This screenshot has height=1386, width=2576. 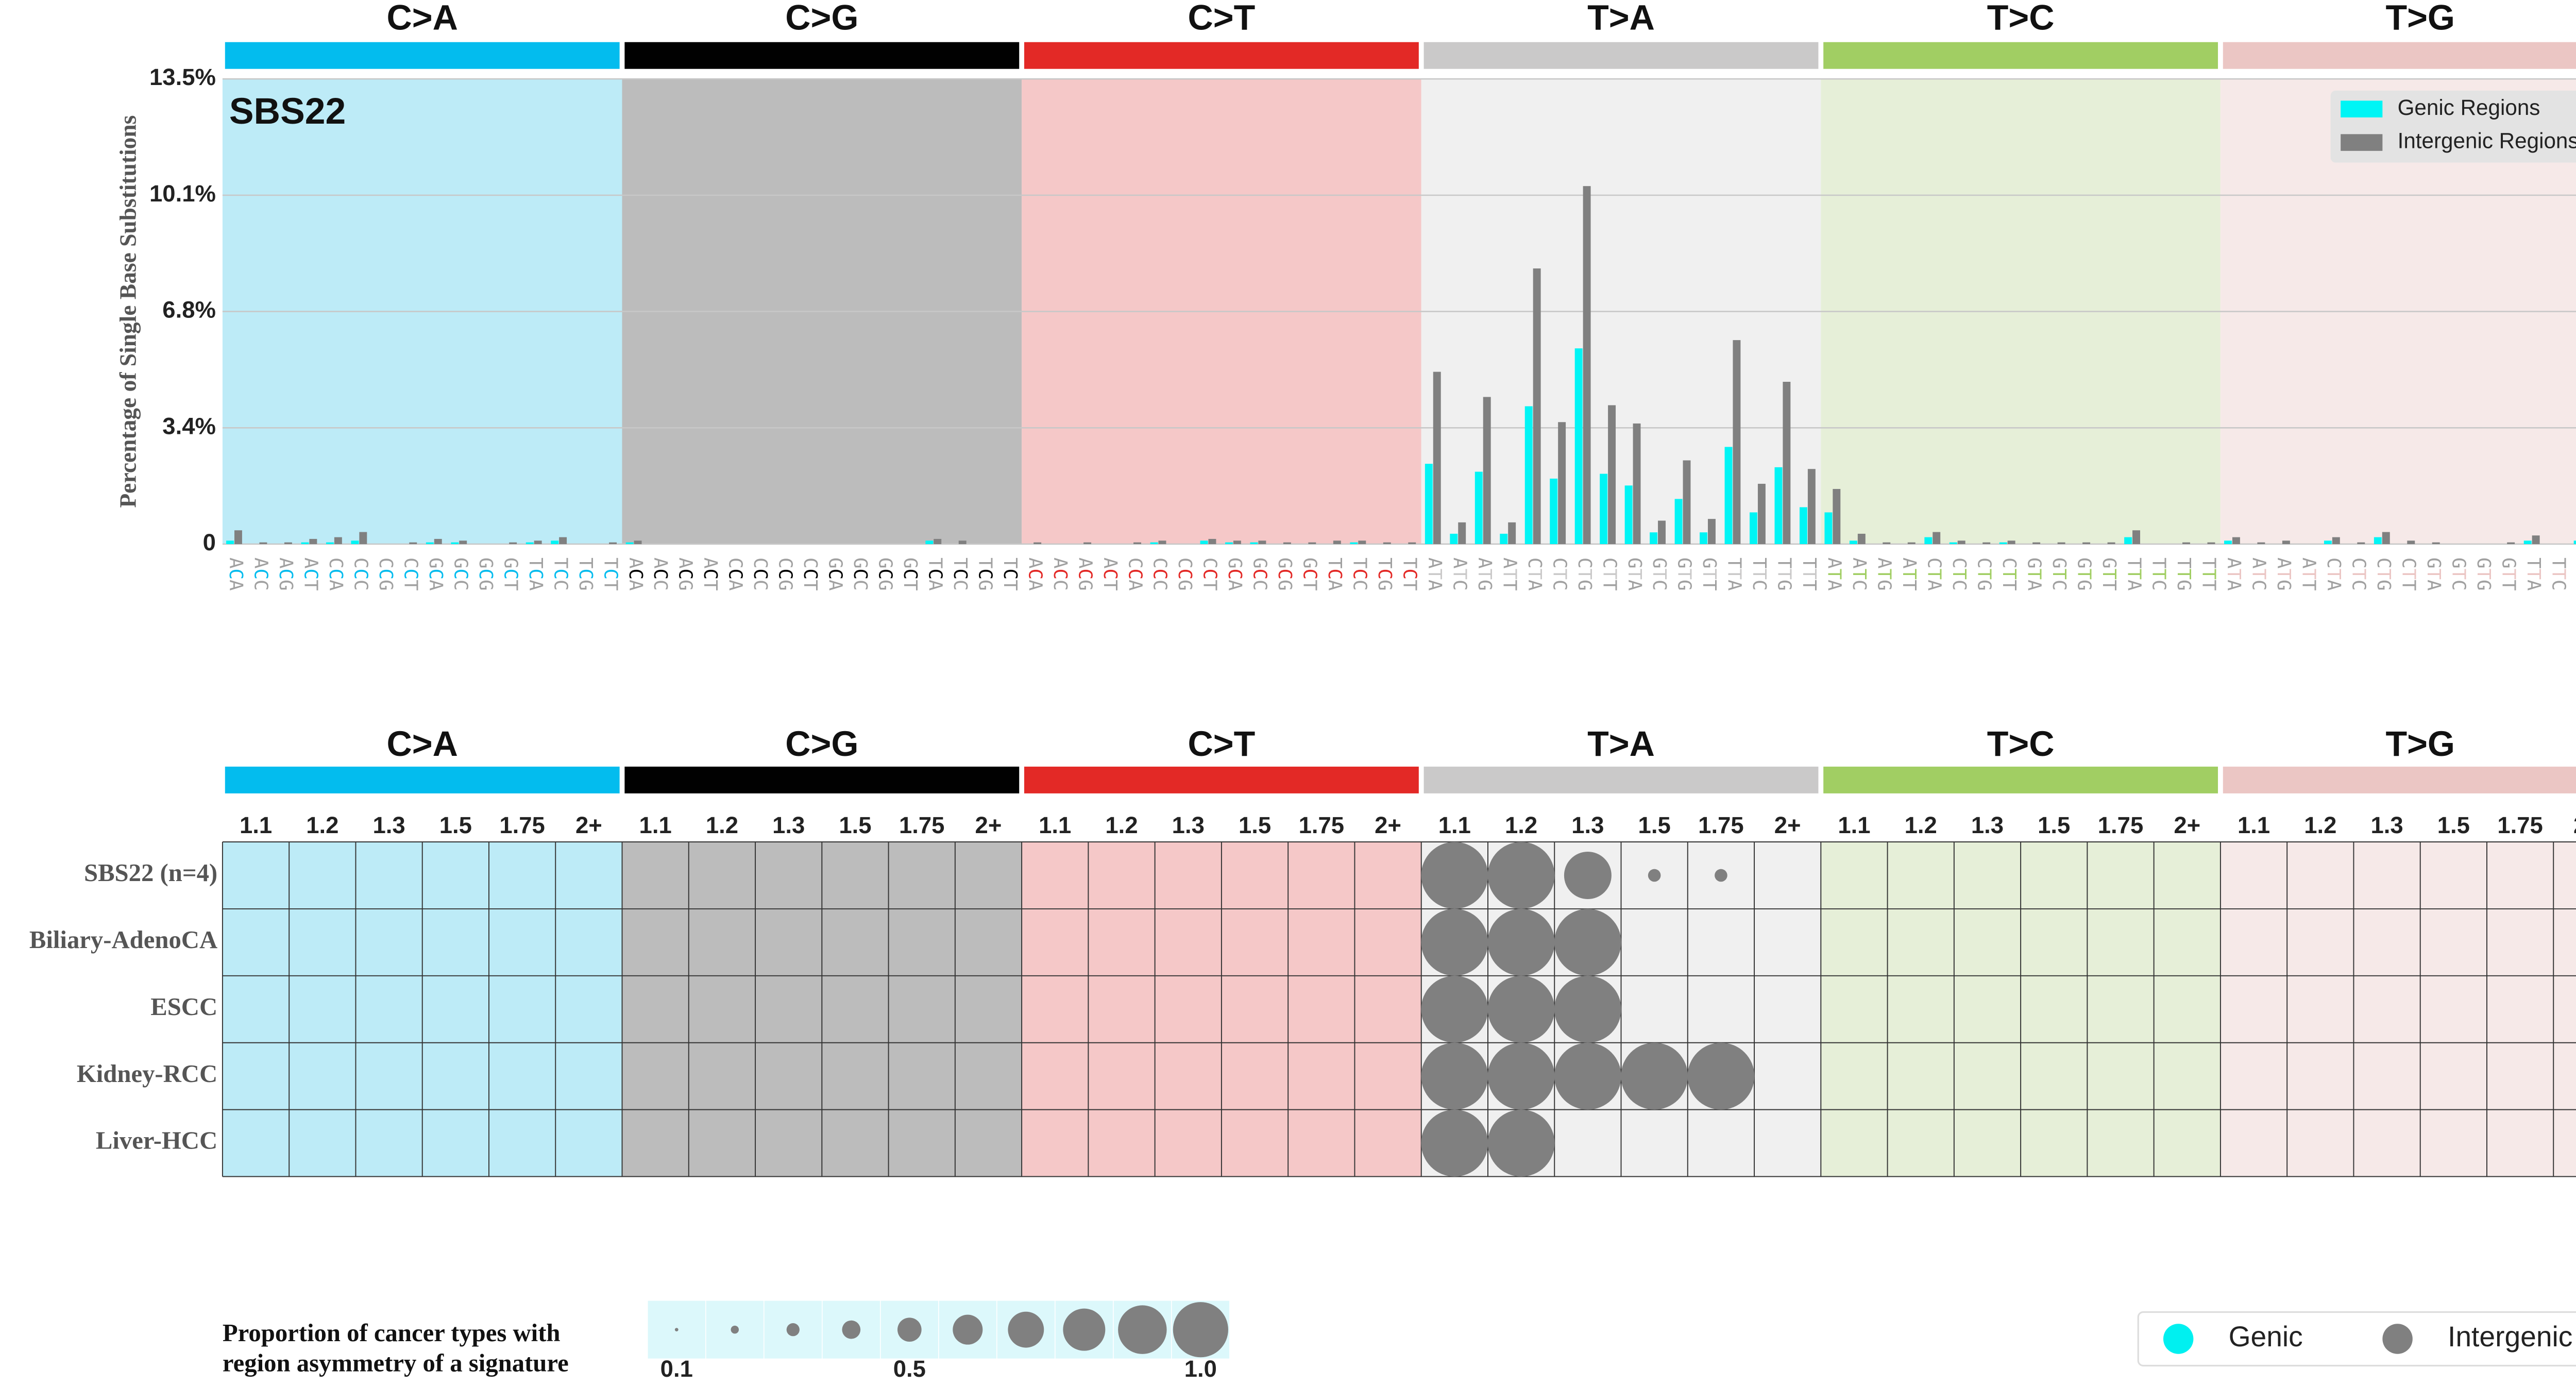 I want to click on y-tick-label: 6.8%, so click(x=189, y=310).